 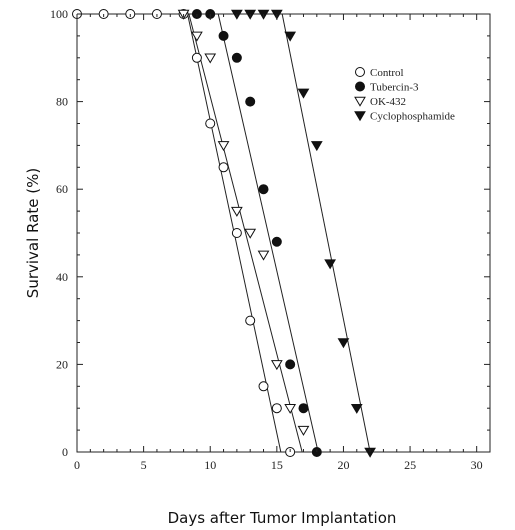 I want to click on x-axis-label: Days after Tumor Implantation, so click(x=282, y=518).